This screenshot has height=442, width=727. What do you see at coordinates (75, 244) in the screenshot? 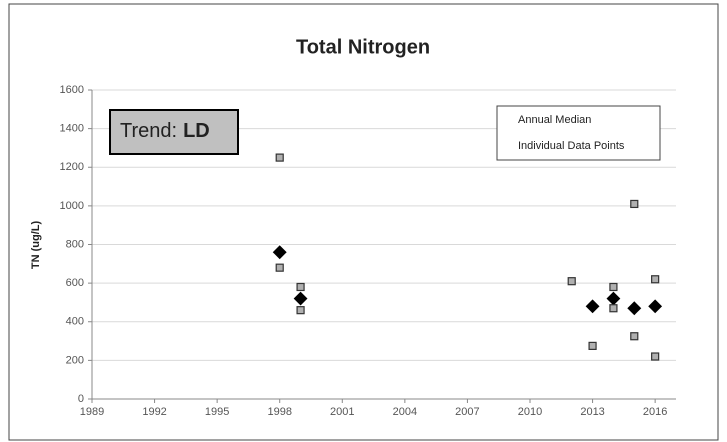
I see `y-tick-label: 800` at bounding box center [75, 244].